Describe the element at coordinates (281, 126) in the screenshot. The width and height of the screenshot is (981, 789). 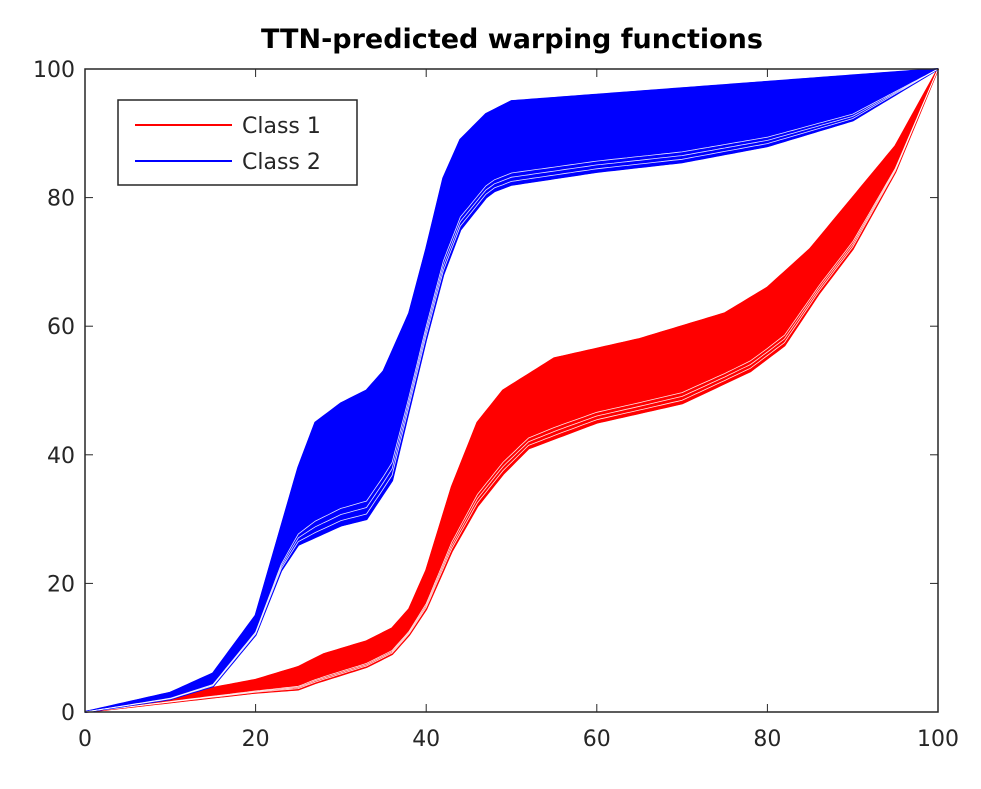
I see `legend-label-class-1: Class 1` at that location.